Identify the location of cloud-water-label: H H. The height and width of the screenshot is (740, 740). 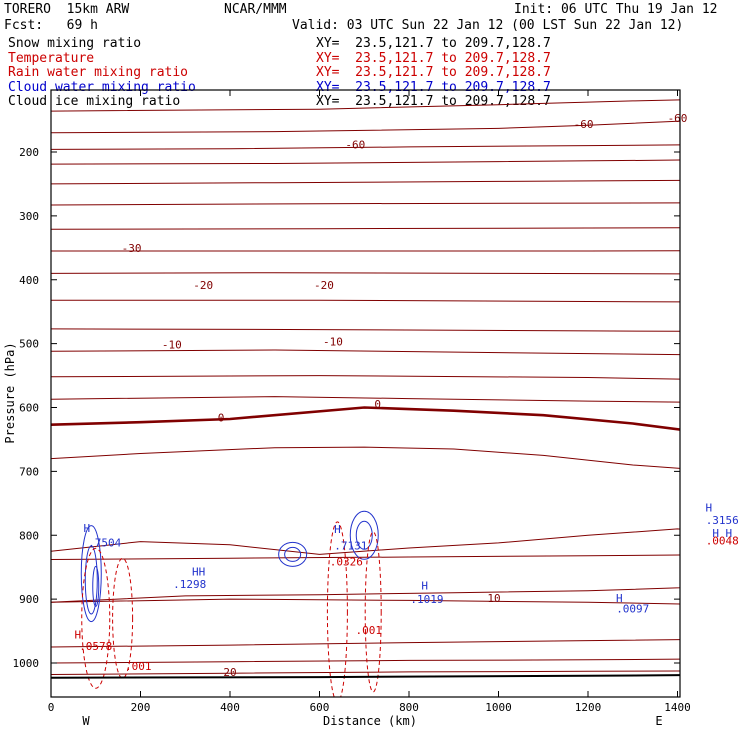
(722, 533).